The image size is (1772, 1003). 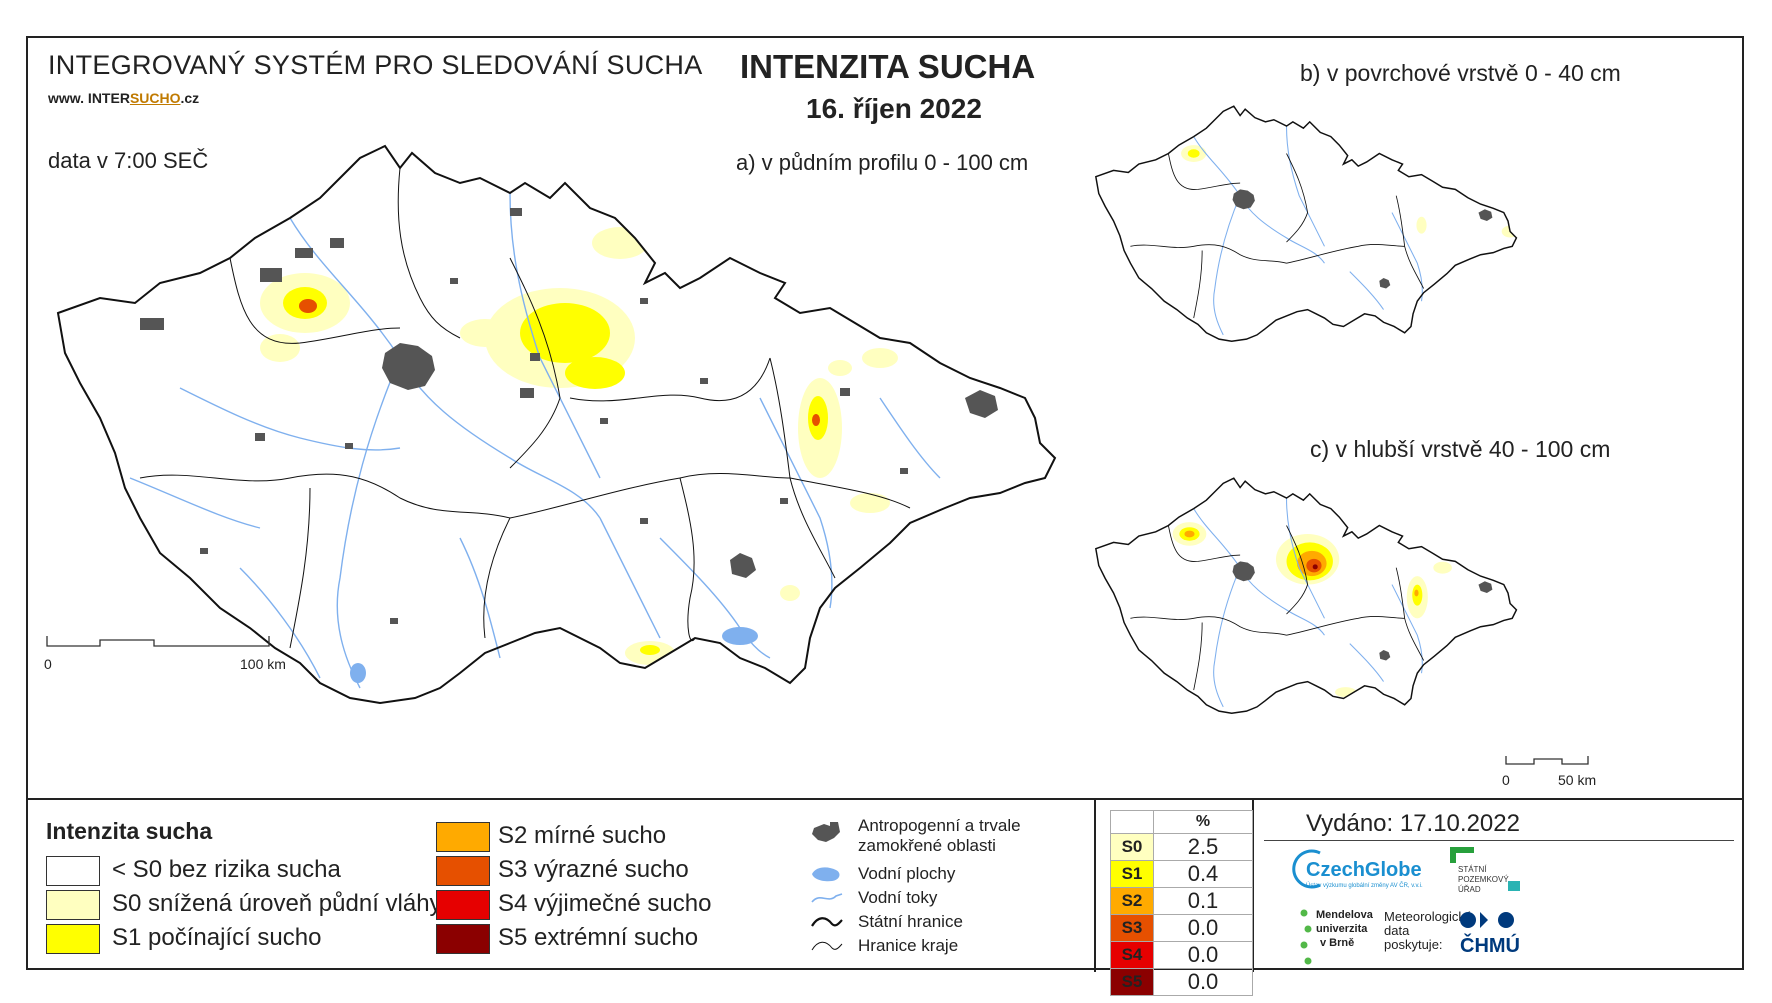 I want to click on system-title: INTEGROVANÝ SYSTÉM PRO SLEDOVÁNÍ SUCHA, so click(x=375, y=65).